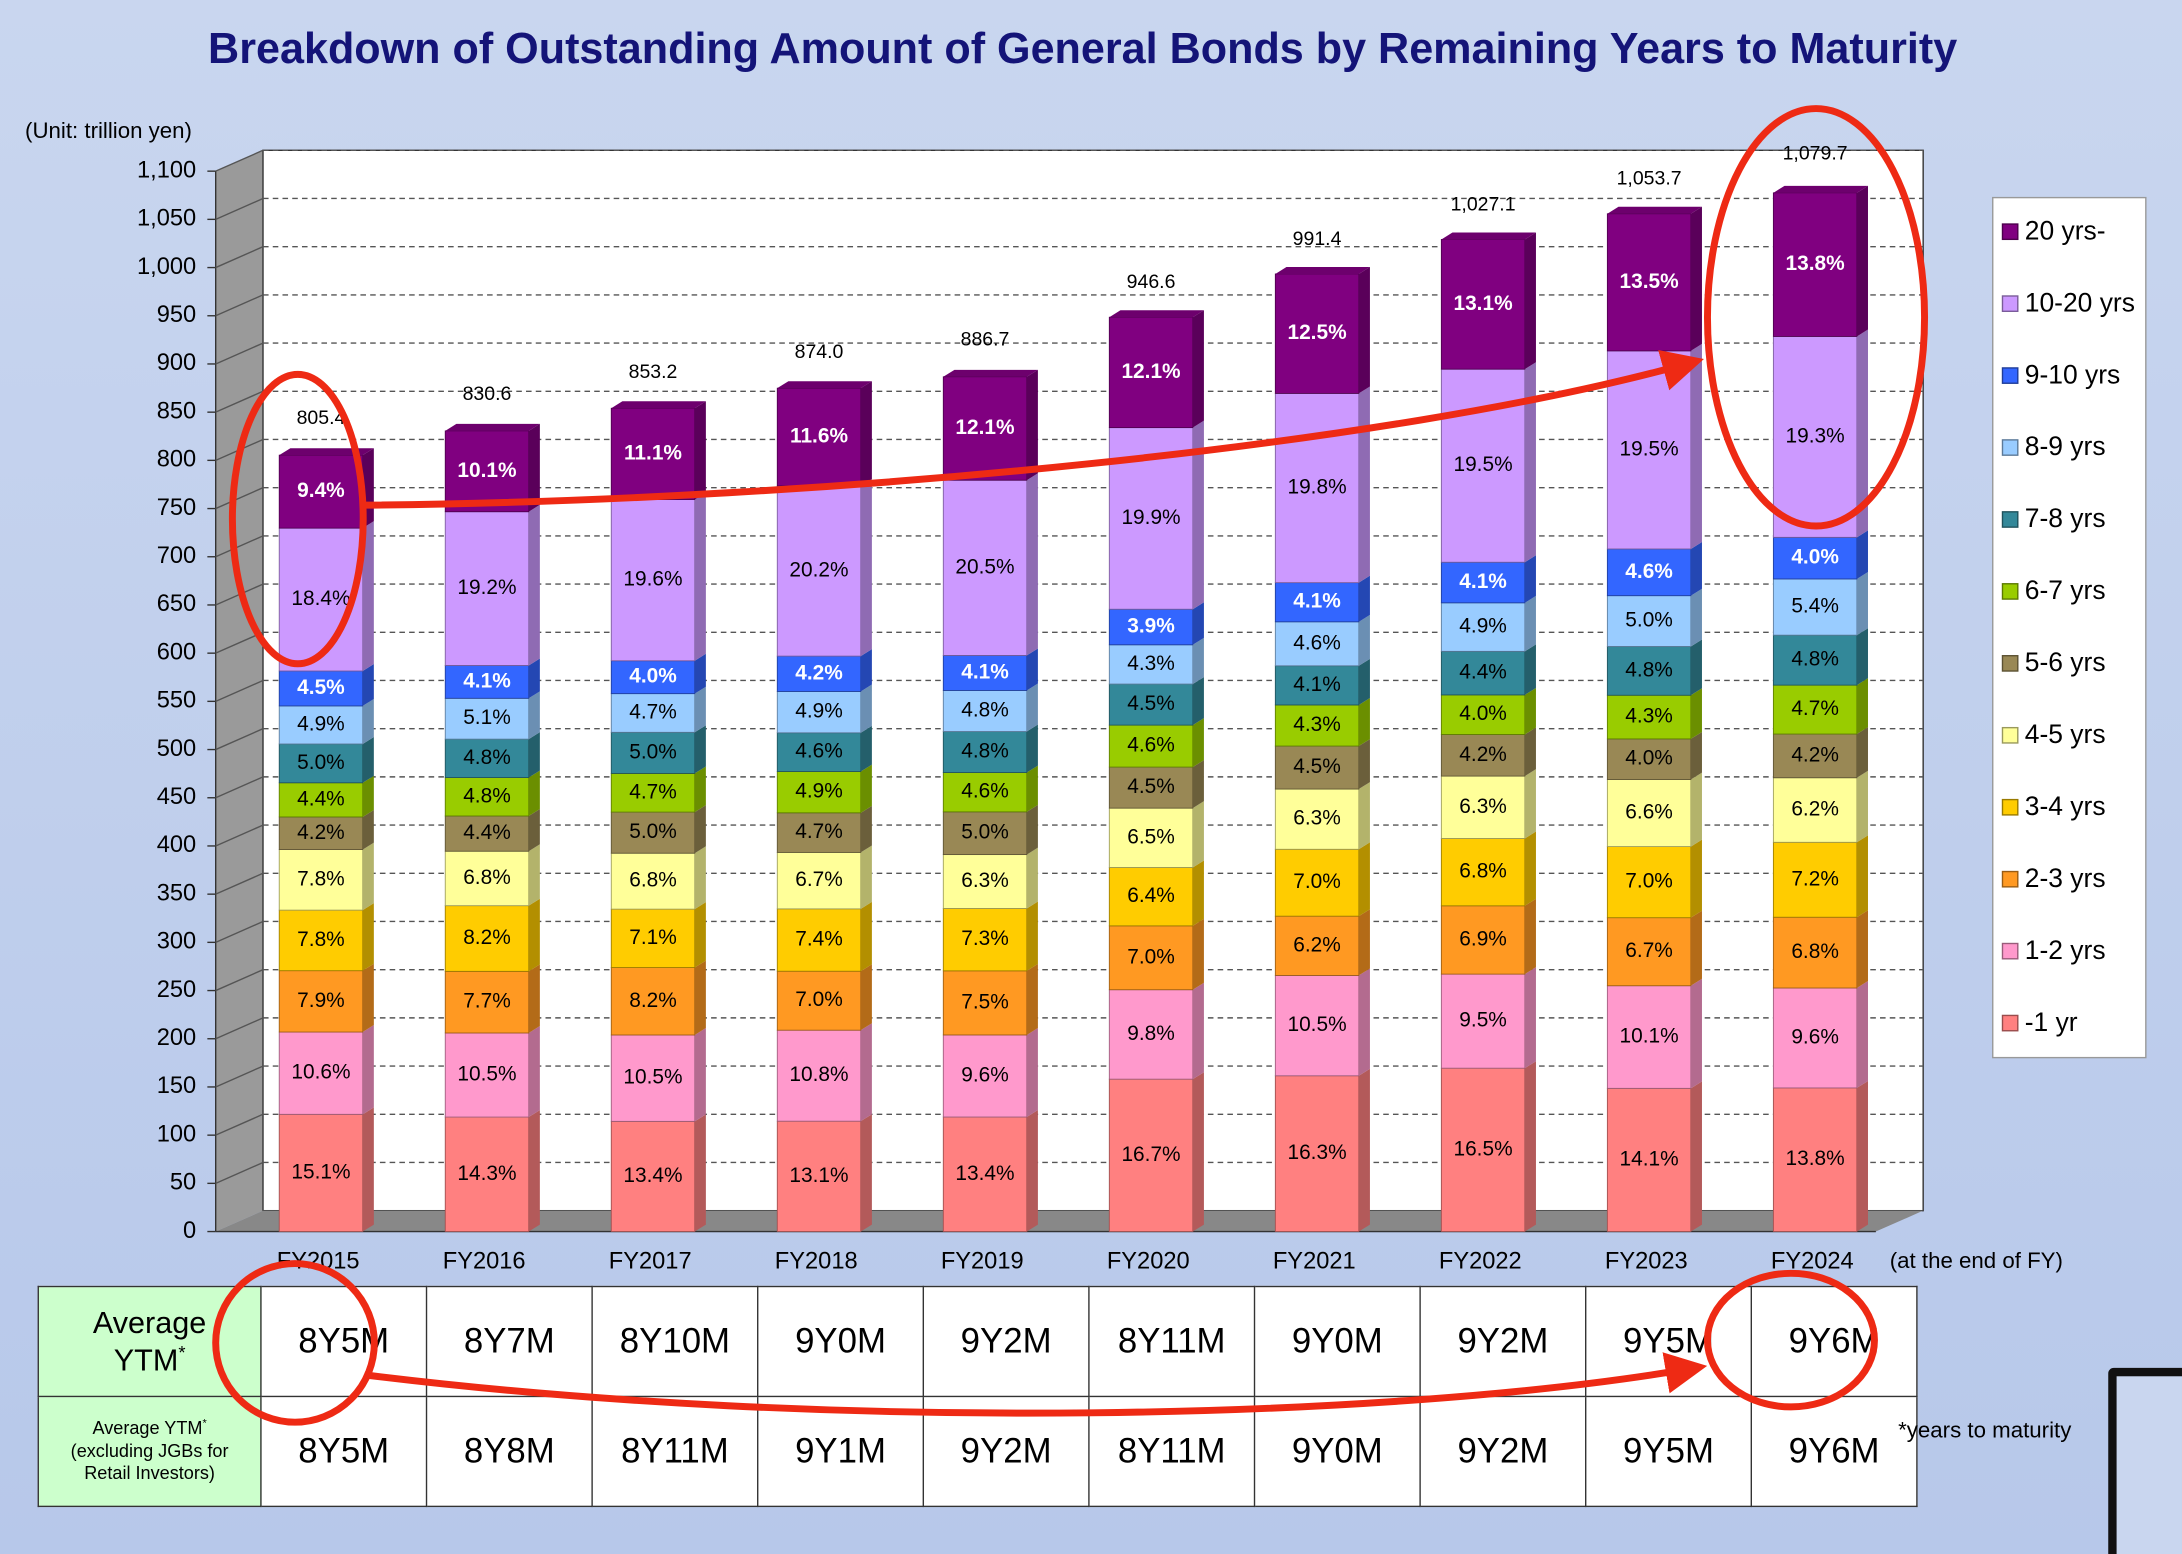  I want to click on data-label: 16.3%, so click(1316, 1152).